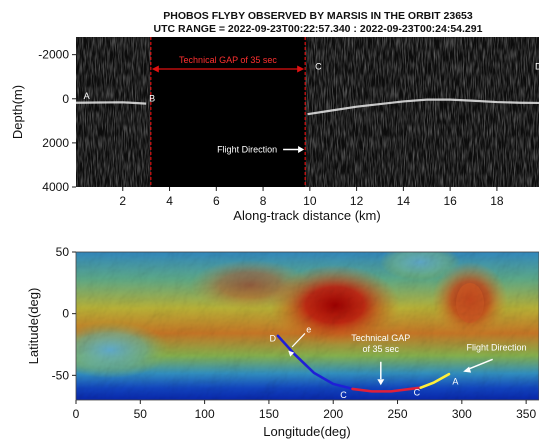 This screenshot has height=441, width=539. What do you see at coordinates (55, 187) in the screenshot?
I see `radargram-y-tick-label: 4000` at bounding box center [55, 187].